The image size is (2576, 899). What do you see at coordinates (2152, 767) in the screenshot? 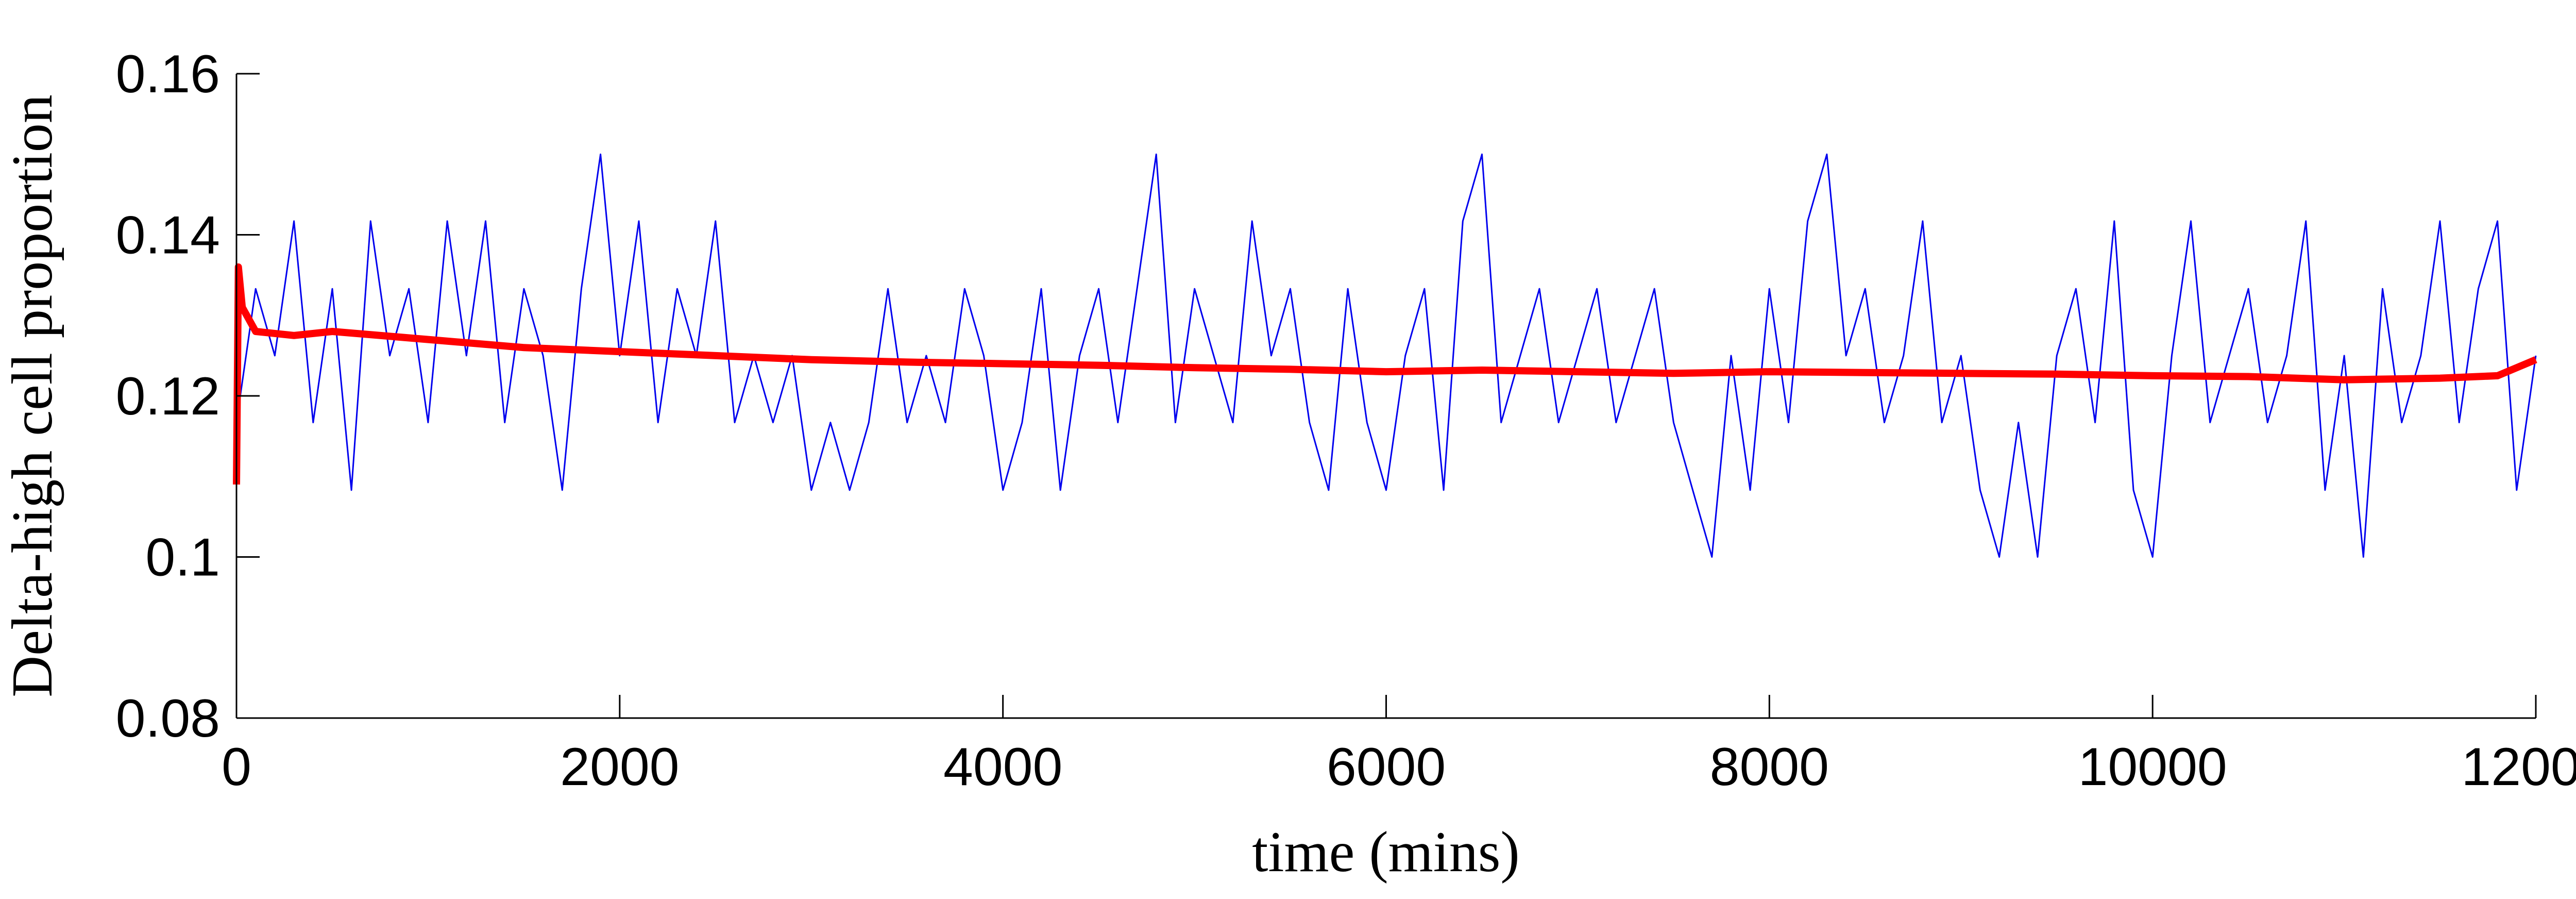
I see `x-tick-label: 10000` at bounding box center [2152, 767].